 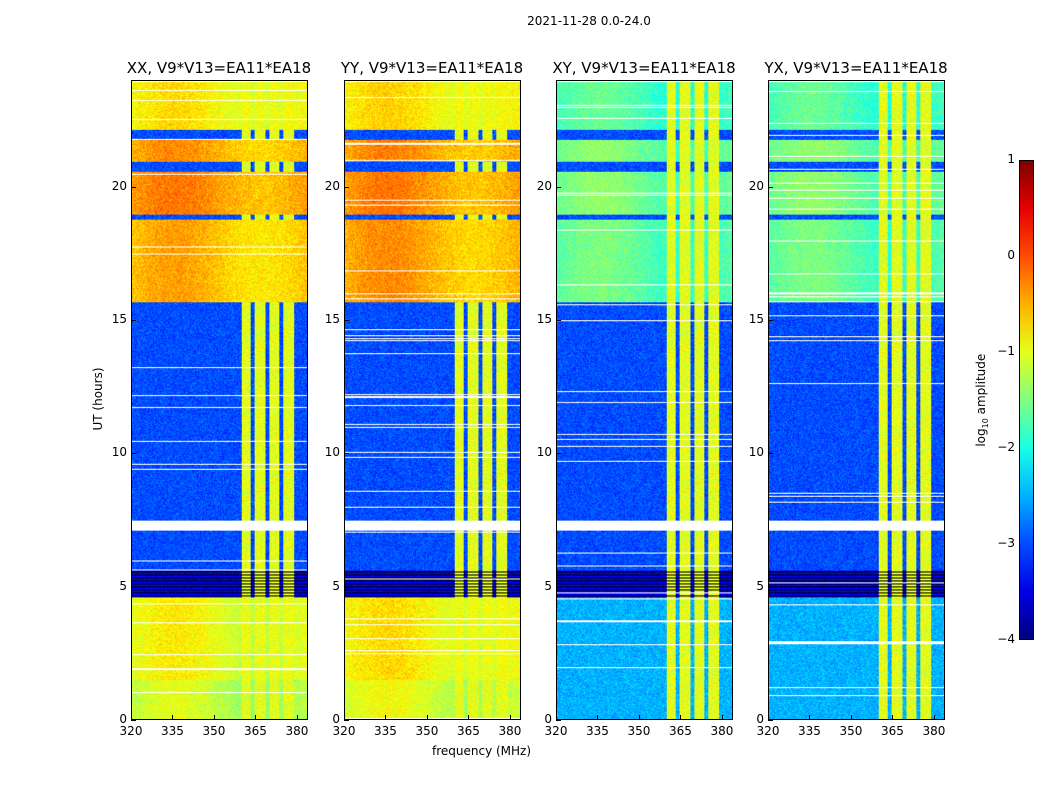 I want to click on colorbar, so click(x=1026, y=400).